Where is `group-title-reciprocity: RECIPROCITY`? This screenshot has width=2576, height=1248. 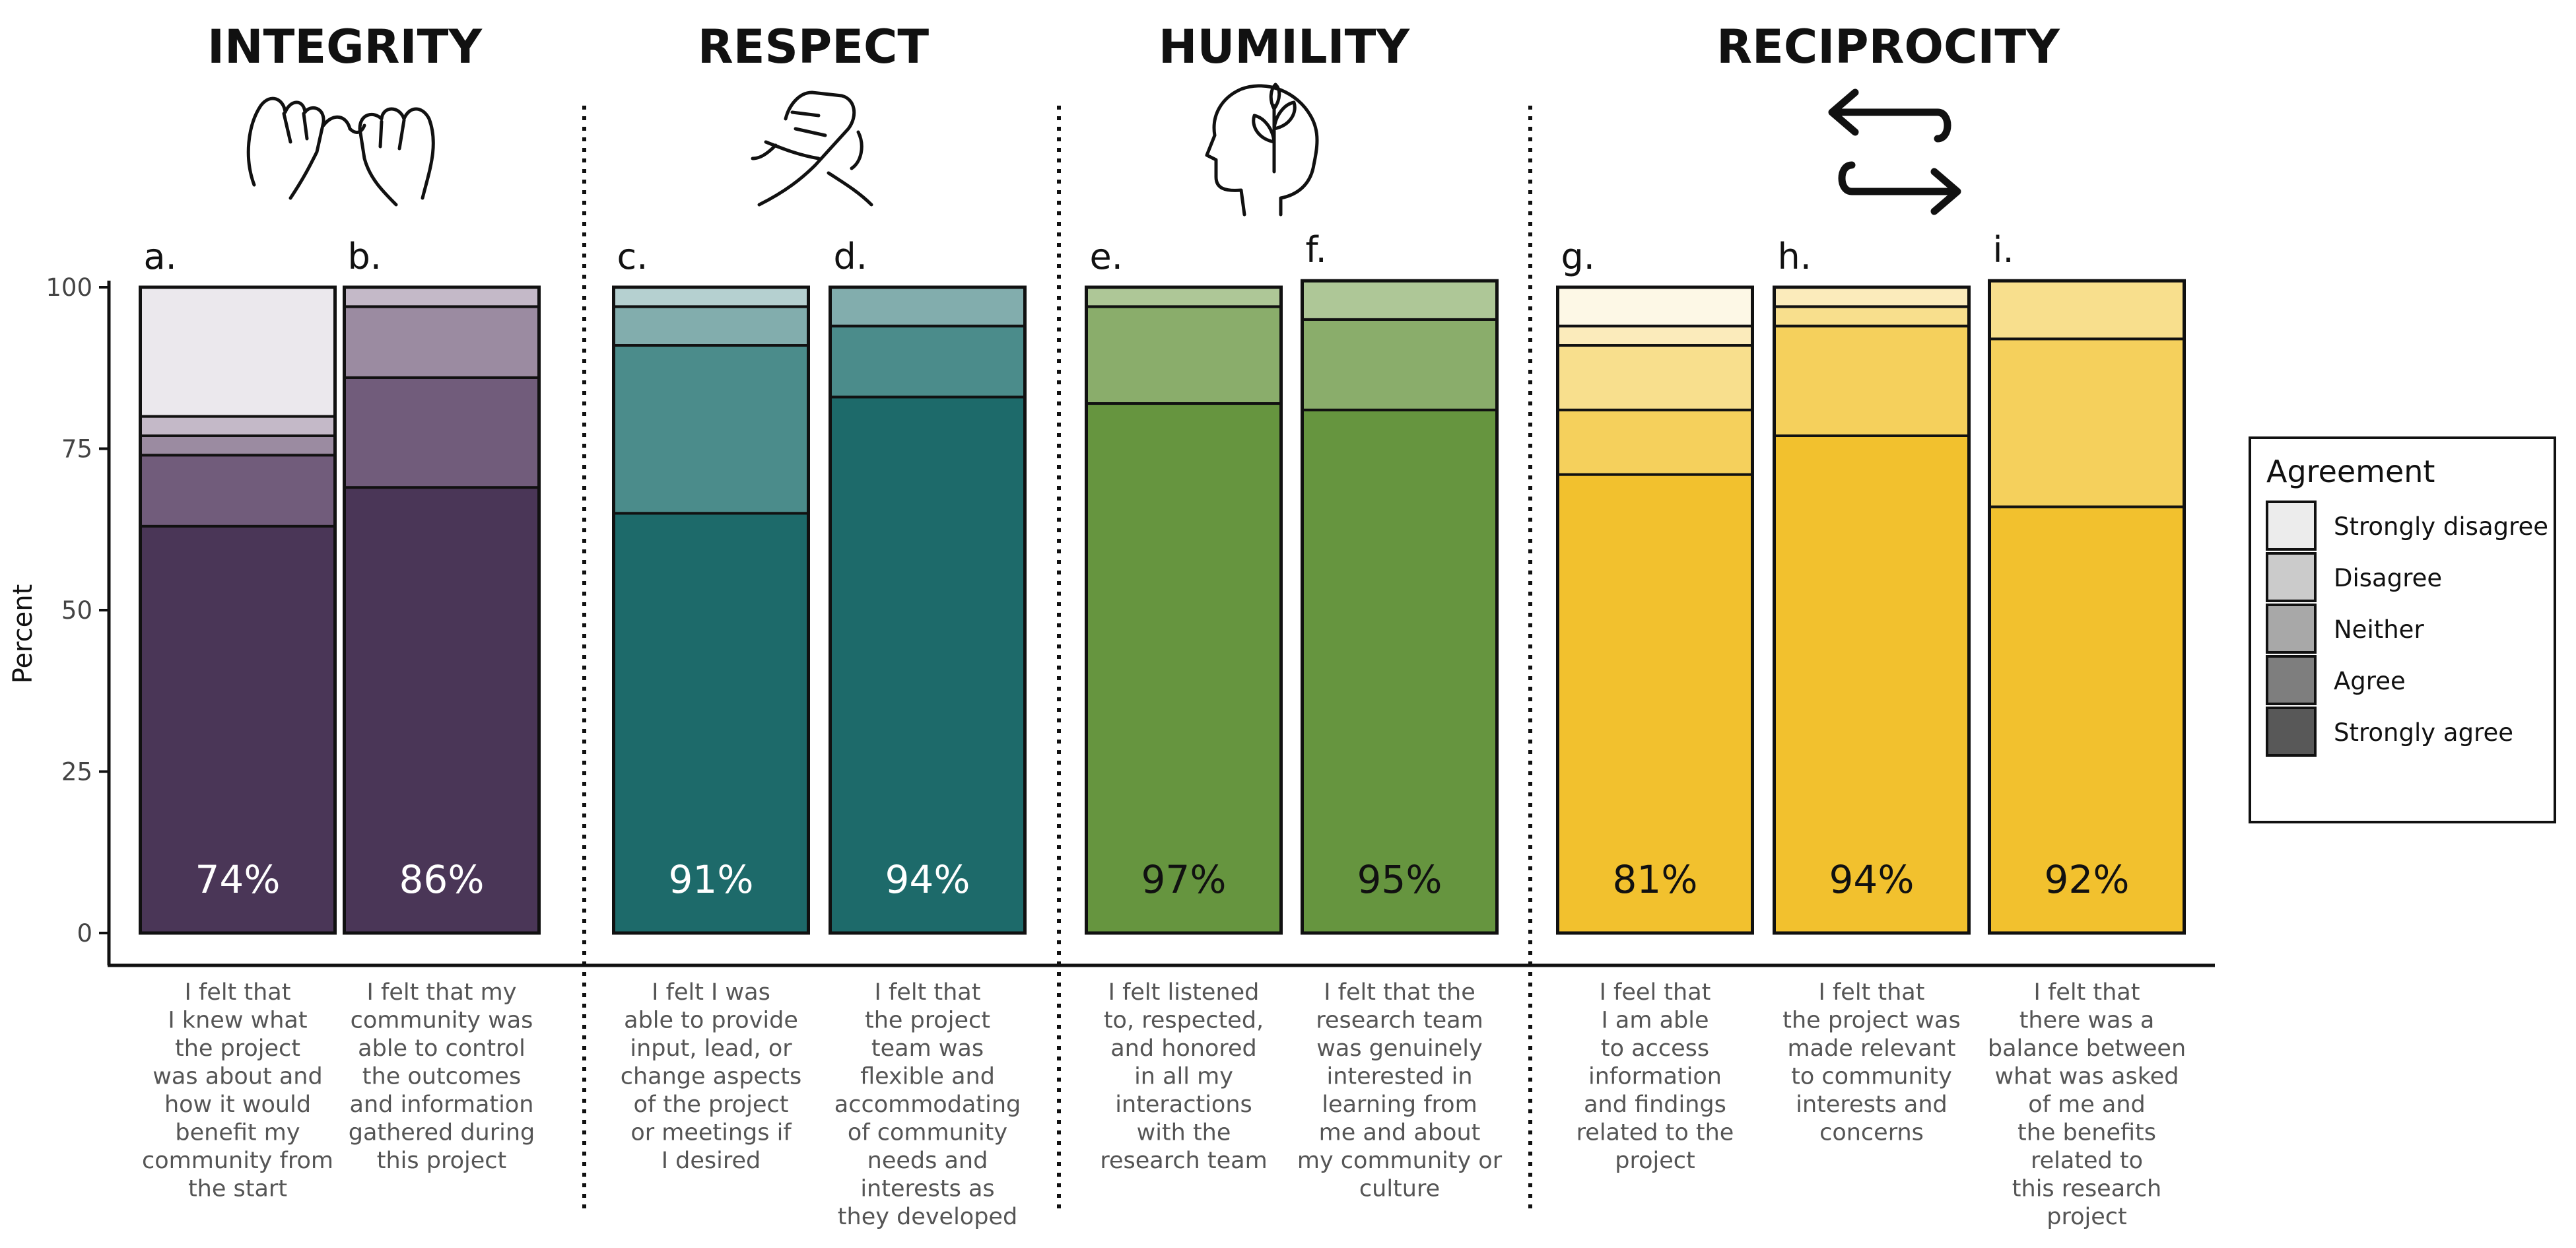
group-title-reciprocity: RECIPROCITY is located at coordinates (1888, 47).